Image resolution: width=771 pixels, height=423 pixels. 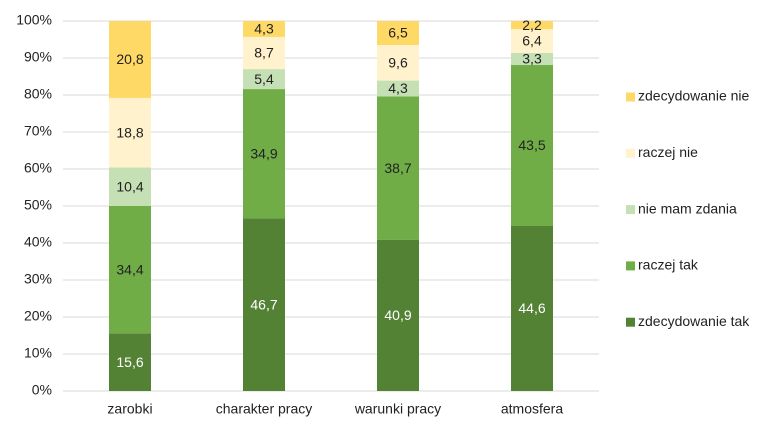 What do you see at coordinates (42, 390) in the screenshot?
I see `y-tick-label: 0%` at bounding box center [42, 390].